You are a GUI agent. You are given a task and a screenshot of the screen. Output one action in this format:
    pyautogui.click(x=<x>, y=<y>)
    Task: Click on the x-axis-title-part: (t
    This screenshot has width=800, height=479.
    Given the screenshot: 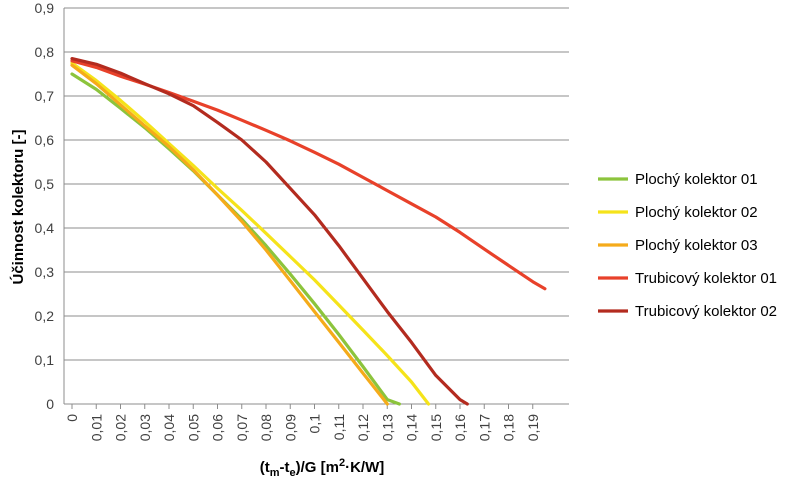 What is the action you would take?
    pyautogui.click(x=265, y=467)
    